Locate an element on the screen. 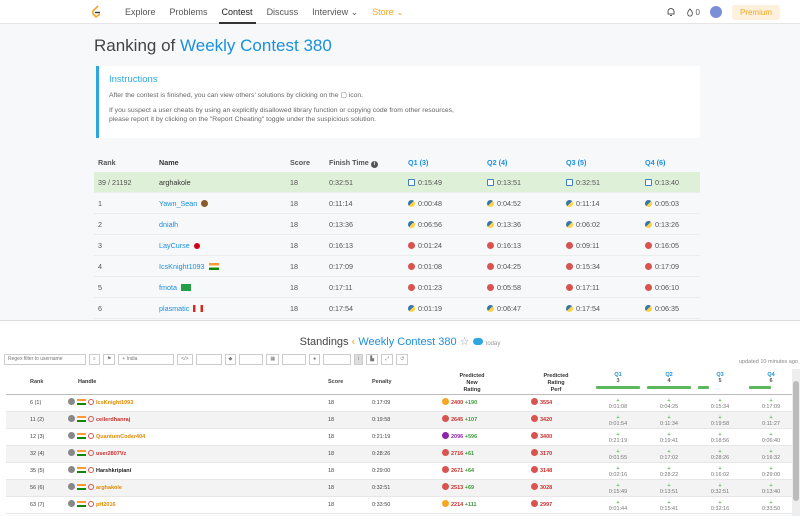  col-q2: Q2 (4) is located at coordinates (497, 162).